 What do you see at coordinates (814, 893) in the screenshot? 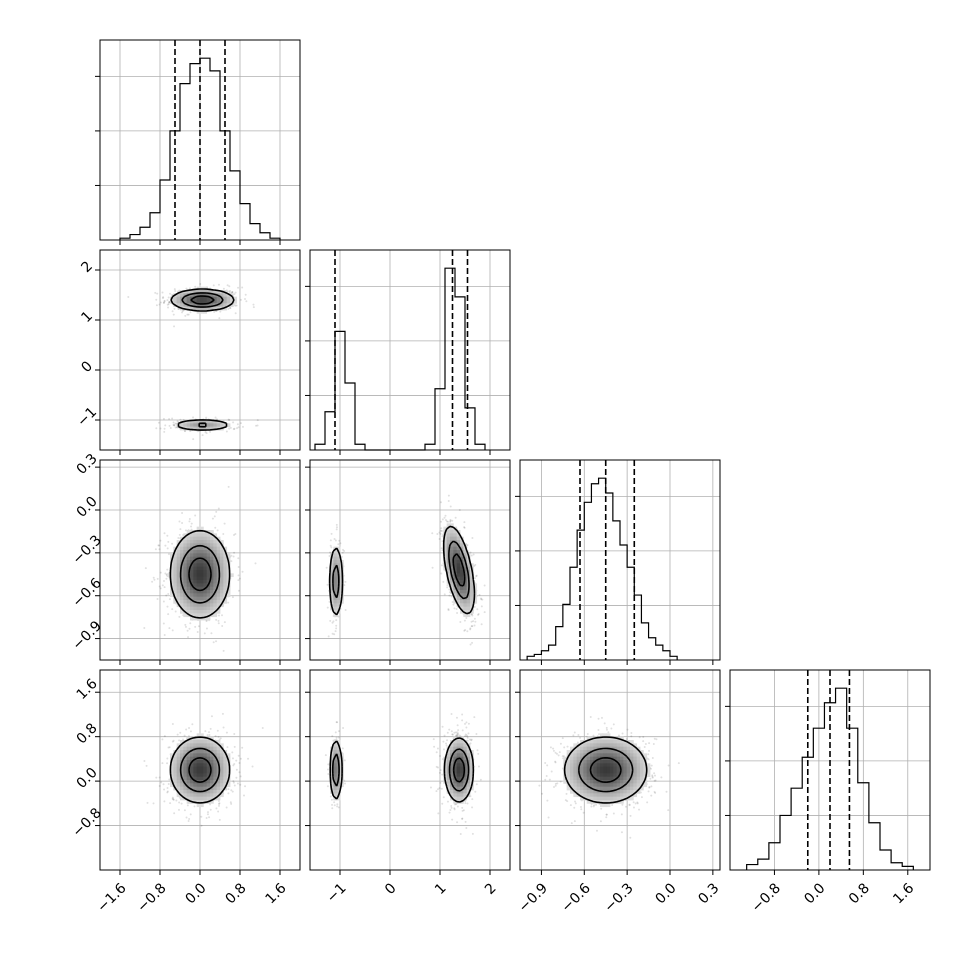
I see `x-tick-label-p3-1: 0.0` at bounding box center [814, 893].